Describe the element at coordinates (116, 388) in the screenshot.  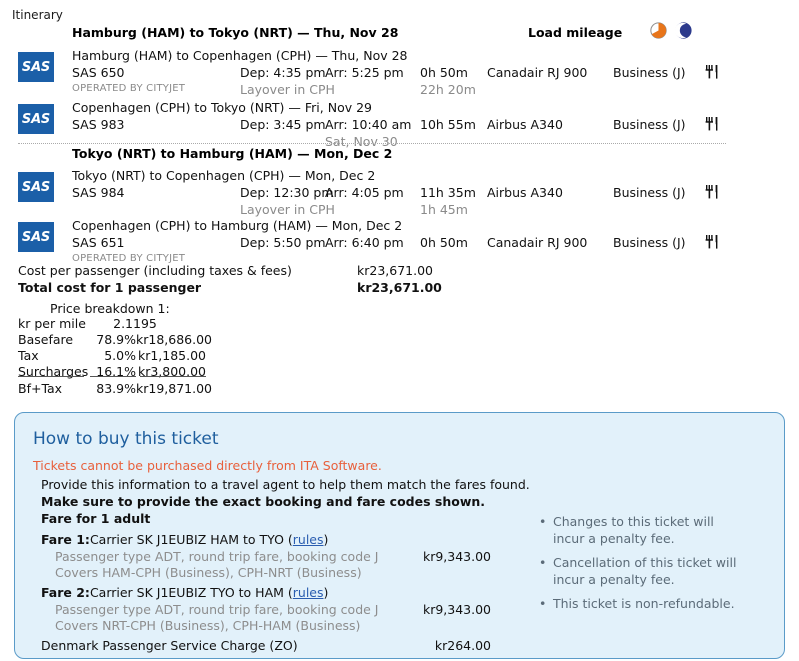
I see `breakdown-total-pct: 83.9%` at that location.